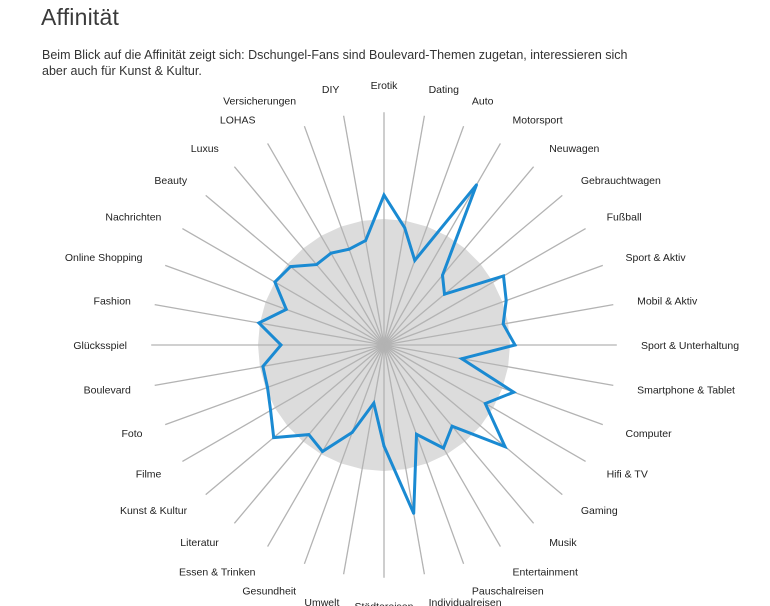 The image size is (770, 606). Describe the element at coordinates (538, 120) in the screenshot. I see `category-label: Motorsport` at that location.